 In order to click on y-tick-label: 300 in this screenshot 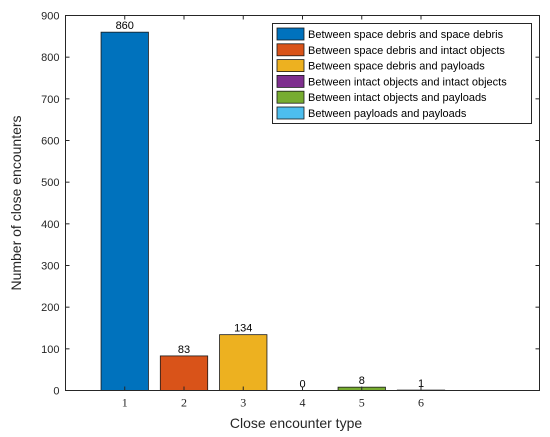, I will do `click(50, 267)`.